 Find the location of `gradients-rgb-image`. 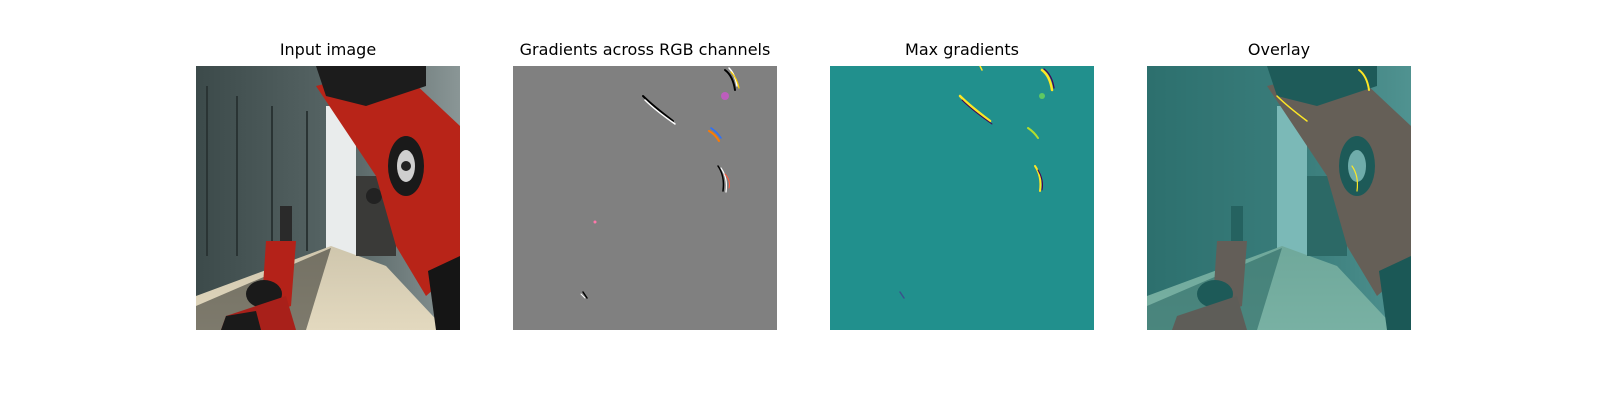

gradients-rgb-image is located at coordinates (645, 198).